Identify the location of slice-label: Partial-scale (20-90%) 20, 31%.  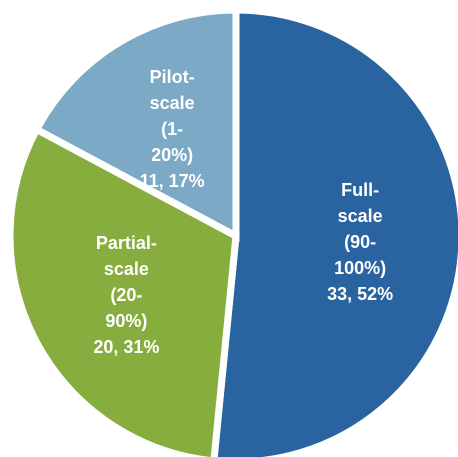
(126, 295).